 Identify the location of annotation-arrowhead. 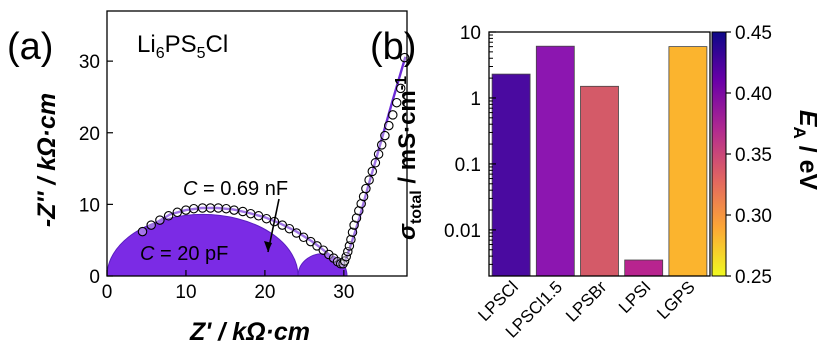
(268, 246).